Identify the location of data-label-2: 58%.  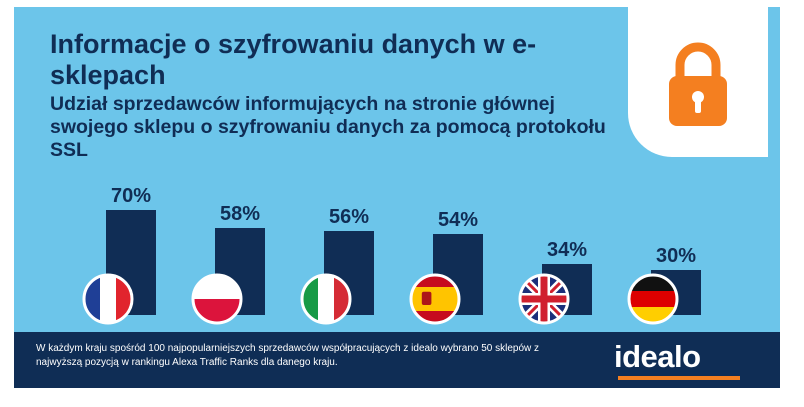
(240, 214).